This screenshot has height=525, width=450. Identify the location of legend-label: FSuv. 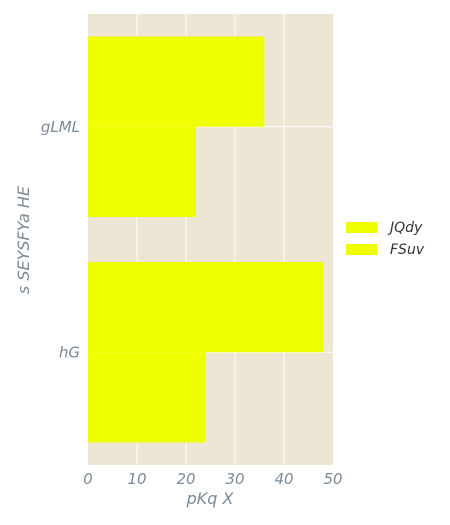
(407, 250).